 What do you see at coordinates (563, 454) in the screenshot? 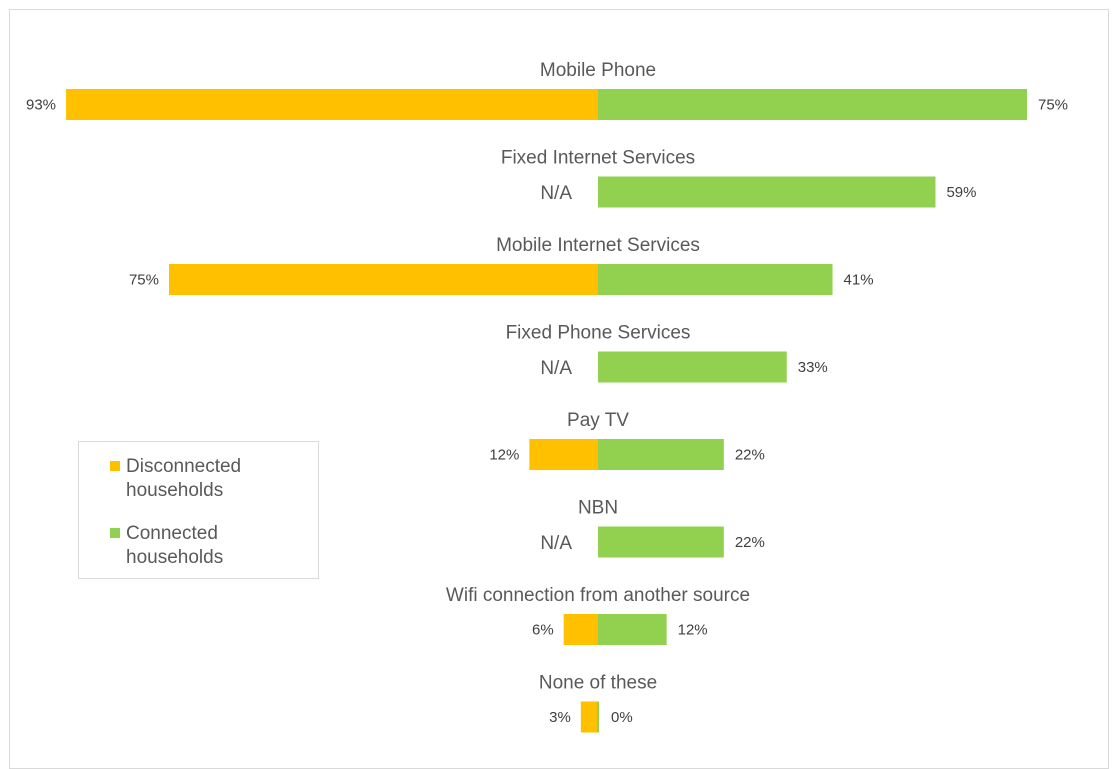
I see `bar-disconnected-pay-tv` at bounding box center [563, 454].